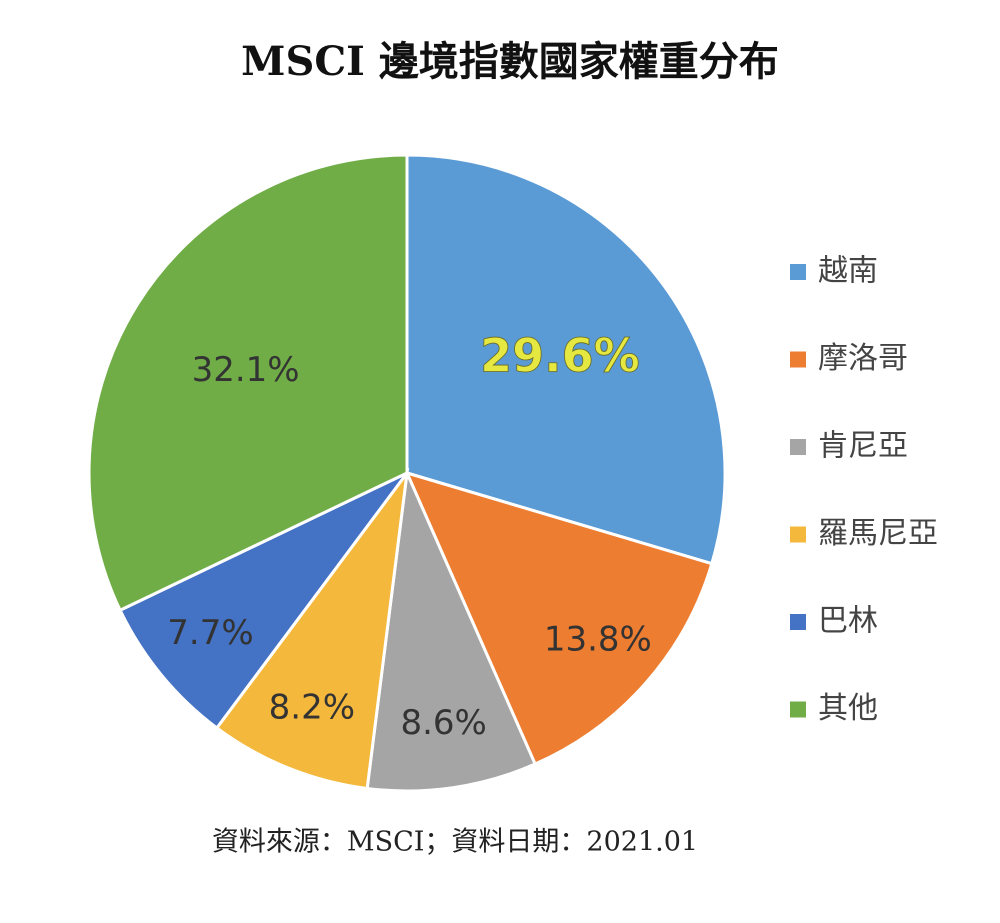  Describe the element at coordinates (560, 355) in the screenshot. I see `data-label: 29.6%` at that location.